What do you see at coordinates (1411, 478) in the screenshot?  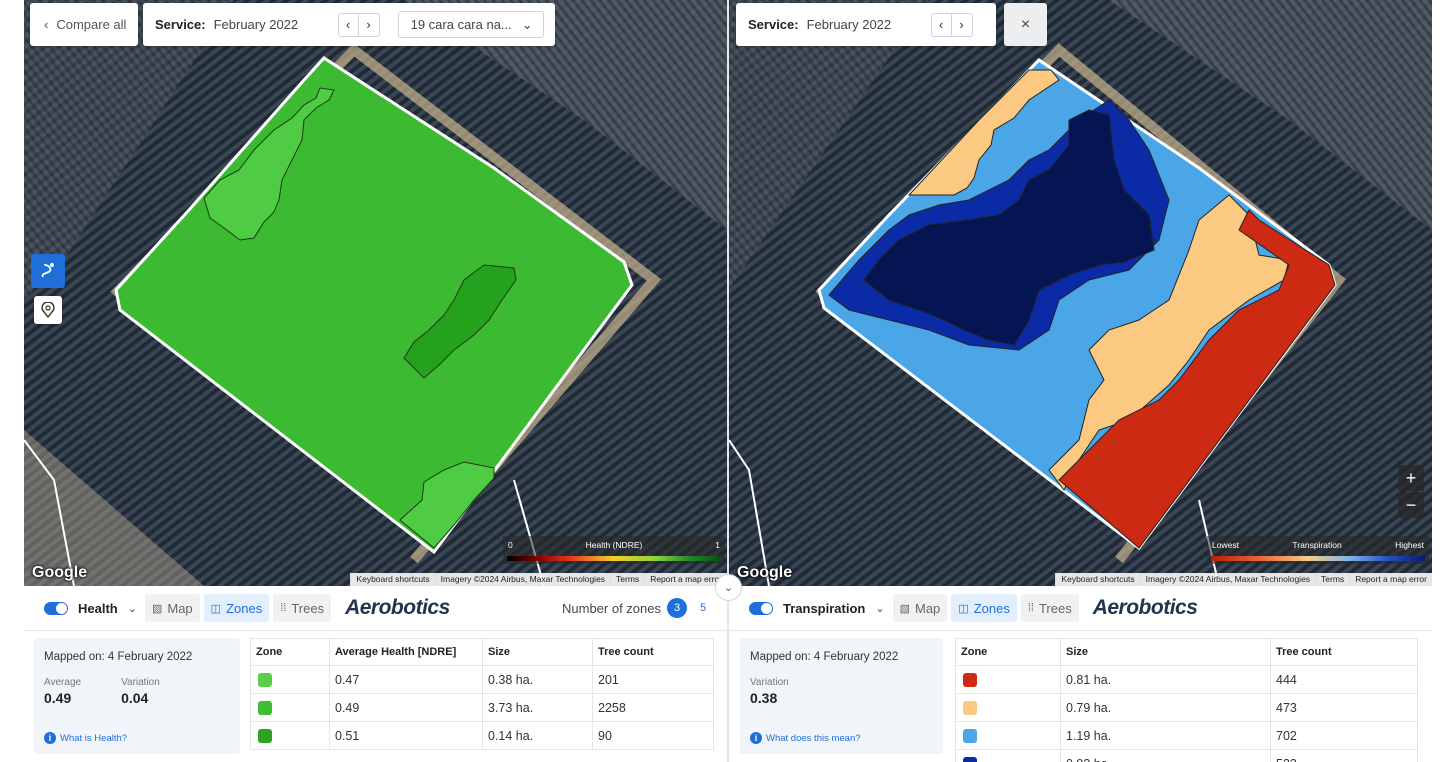 I see `zoom-in-button: +` at bounding box center [1411, 478].